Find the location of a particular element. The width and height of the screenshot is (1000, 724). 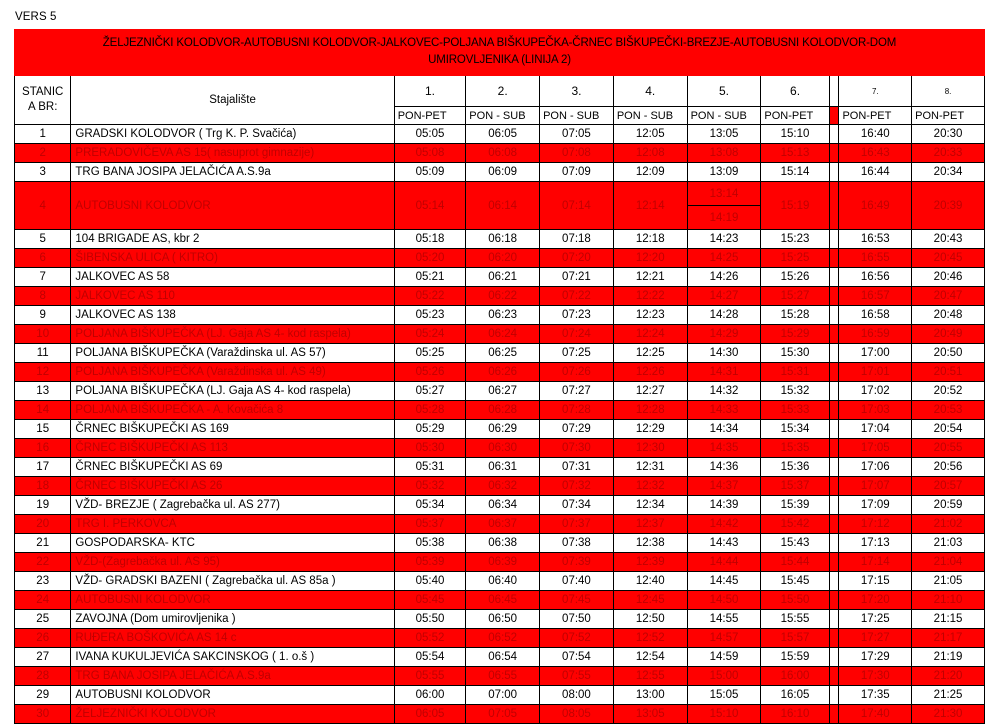

departure-time-cell: 07:00 is located at coordinates (503, 695).